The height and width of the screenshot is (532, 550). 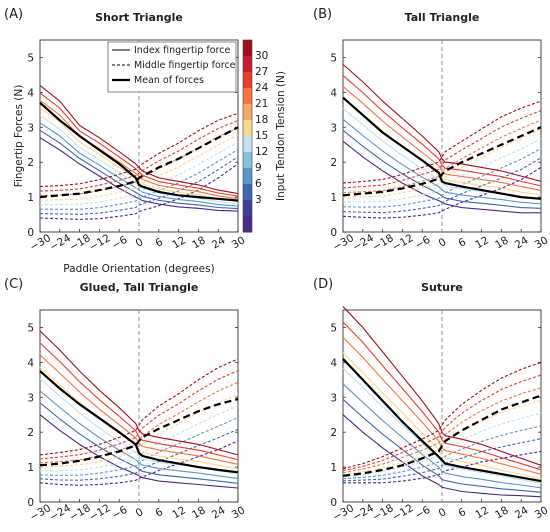 What do you see at coordinates (442, 17) in the screenshot?
I see `panel-title: Tall Triangle` at bounding box center [442, 17].